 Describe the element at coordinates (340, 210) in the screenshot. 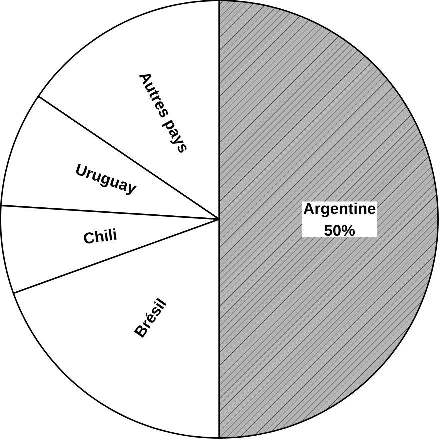

I see `slice-label: Argentine` at that location.